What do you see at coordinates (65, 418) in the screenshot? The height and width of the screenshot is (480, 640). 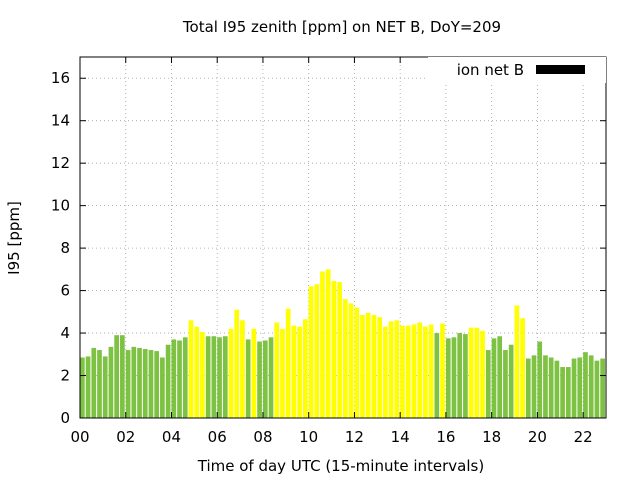 I see `y-tick-label: 0` at bounding box center [65, 418].